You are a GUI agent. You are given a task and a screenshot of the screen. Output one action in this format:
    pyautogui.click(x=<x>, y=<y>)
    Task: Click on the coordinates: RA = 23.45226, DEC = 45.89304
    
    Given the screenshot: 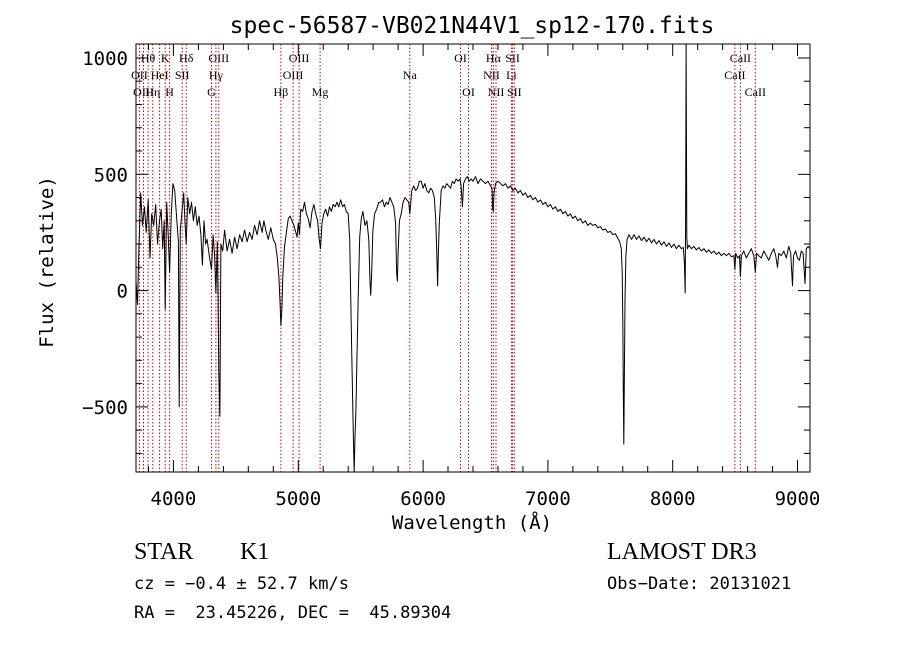 What is the action you would take?
    pyautogui.click(x=293, y=613)
    